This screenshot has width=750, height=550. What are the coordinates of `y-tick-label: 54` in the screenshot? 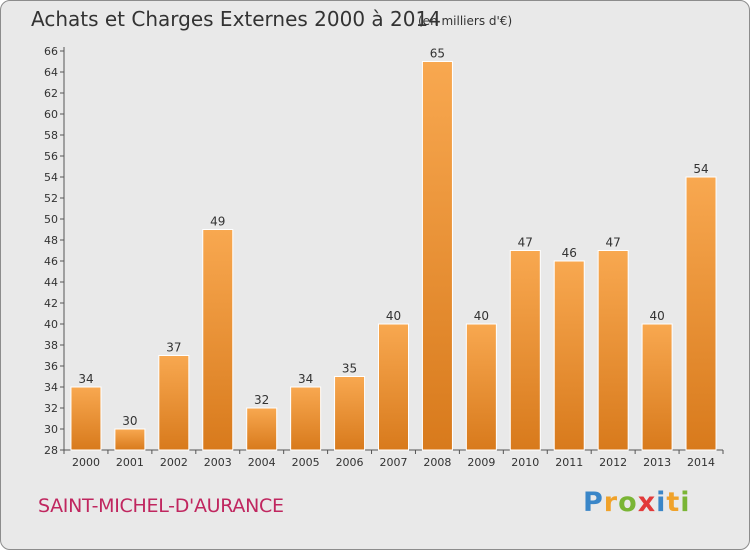 It's located at (51, 177).